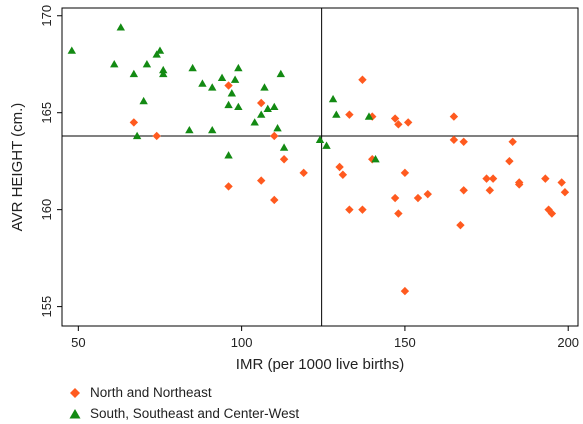 The image size is (583, 424). Describe the element at coordinates (320, 364) in the screenshot. I see `x-axis-label: IMR (per 1000 live births)` at that location.